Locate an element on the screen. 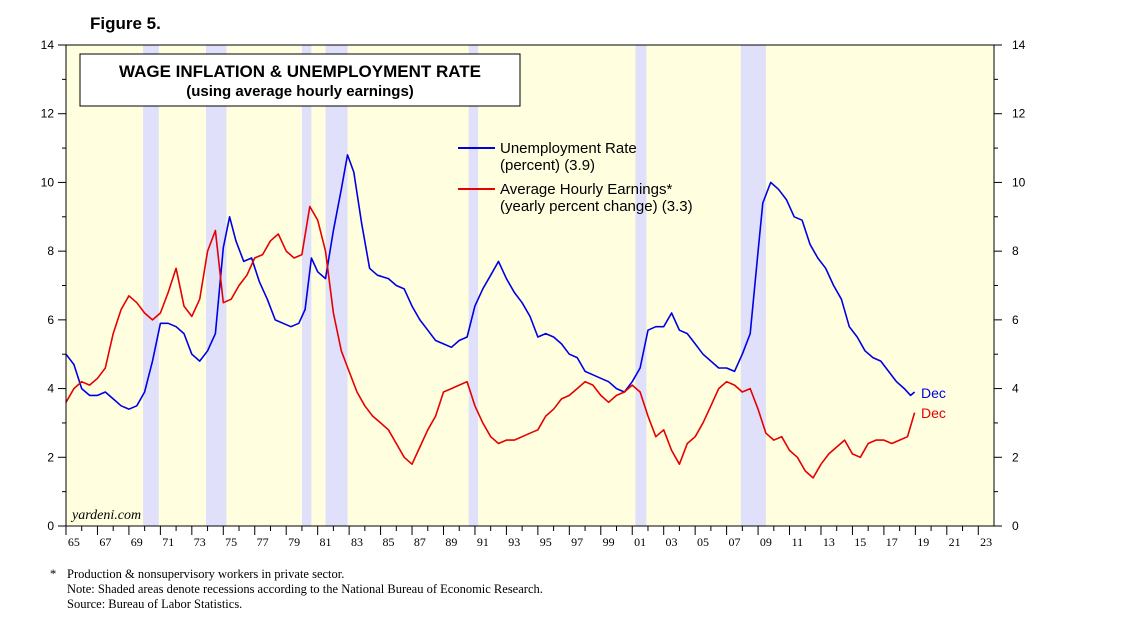 This screenshot has width=1138, height=629. y-tick-label-right: 10 is located at coordinates (1019, 182).